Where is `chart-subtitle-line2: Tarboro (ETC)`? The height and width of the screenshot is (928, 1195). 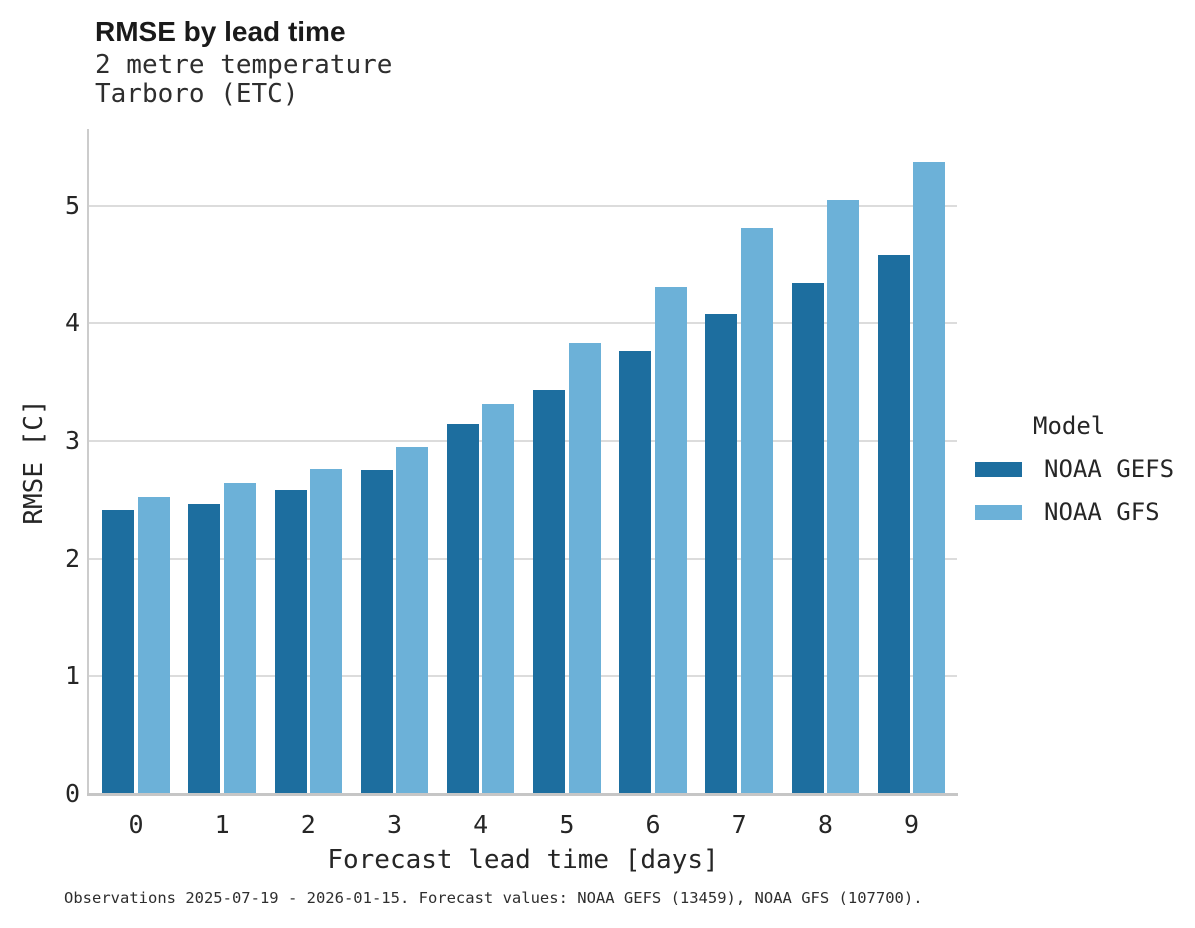 chart-subtitle-line2: Tarboro (ETC) is located at coordinates (197, 94).